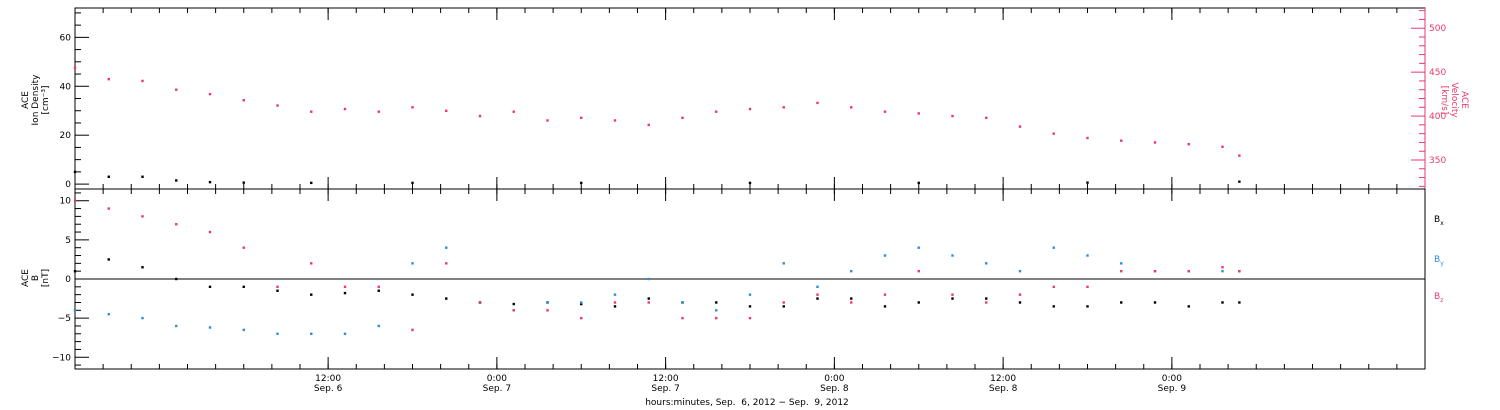  Describe the element at coordinates (1437, 161) in the screenshot. I see `velocity-tick-label: 350` at that location.